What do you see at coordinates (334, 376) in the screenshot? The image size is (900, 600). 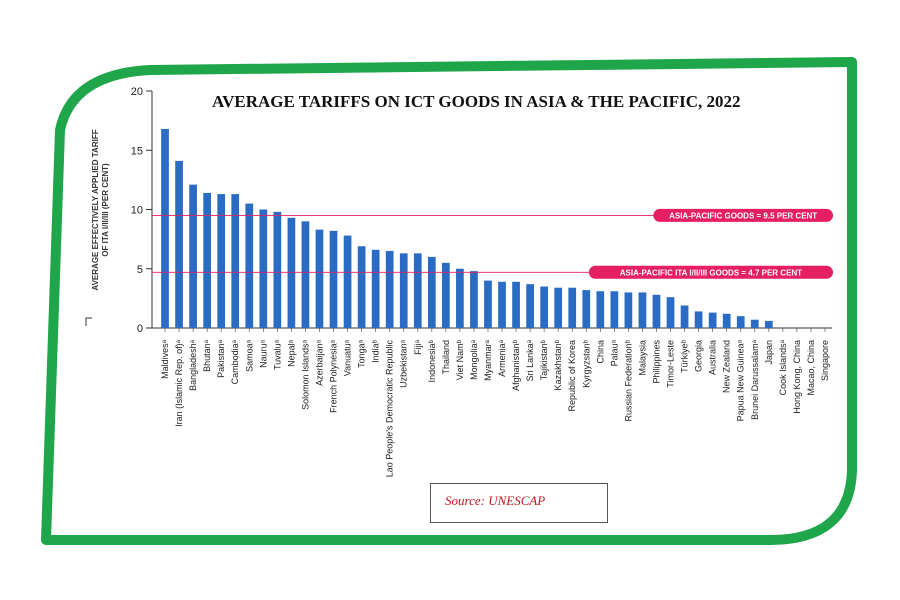 I see `x-tick-label: French Polynesiaᵃ` at bounding box center [334, 376].